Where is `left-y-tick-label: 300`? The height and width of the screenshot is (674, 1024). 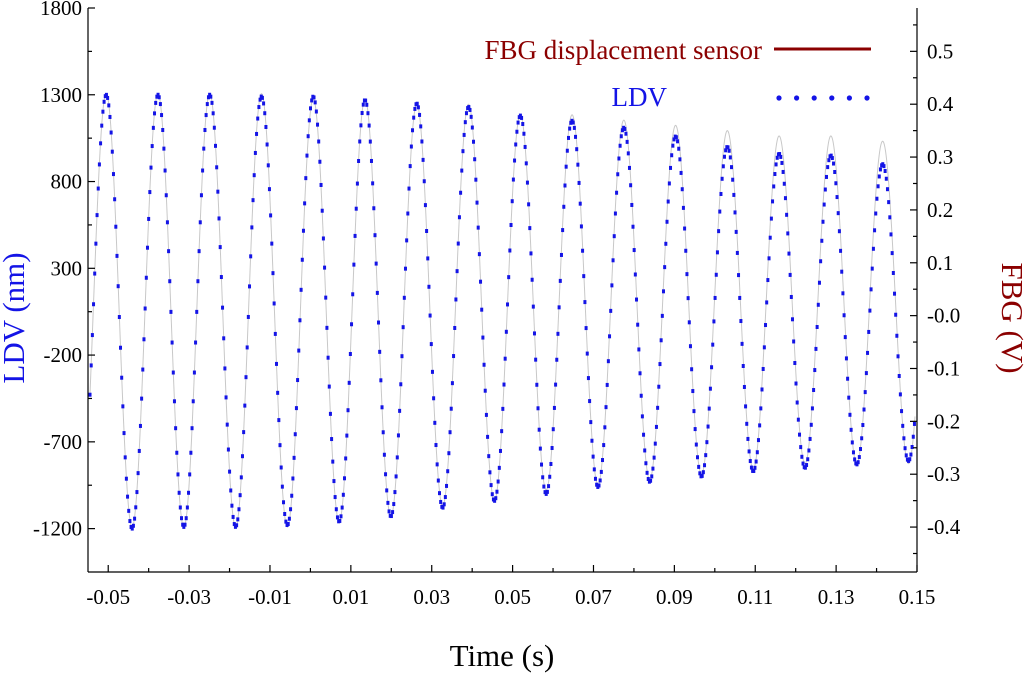 left-y-tick-label: 300 is located at coordinates (67, 268).